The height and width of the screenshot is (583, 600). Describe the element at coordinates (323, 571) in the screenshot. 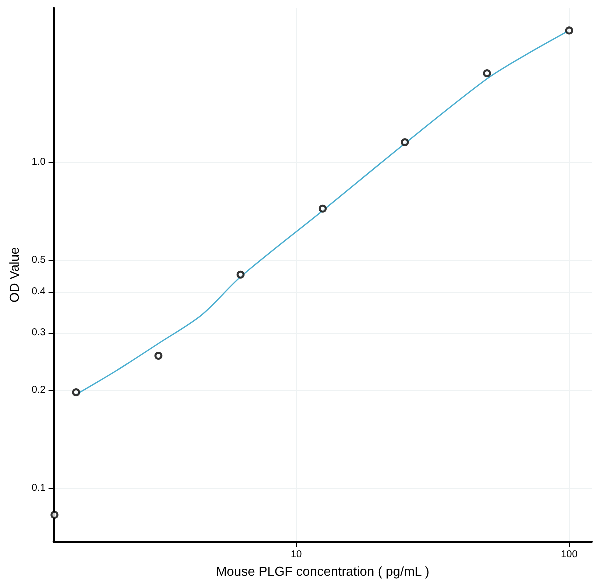

I see `x-axis-title: Mouse PLGF concentration ( pg/mL )` at that location.